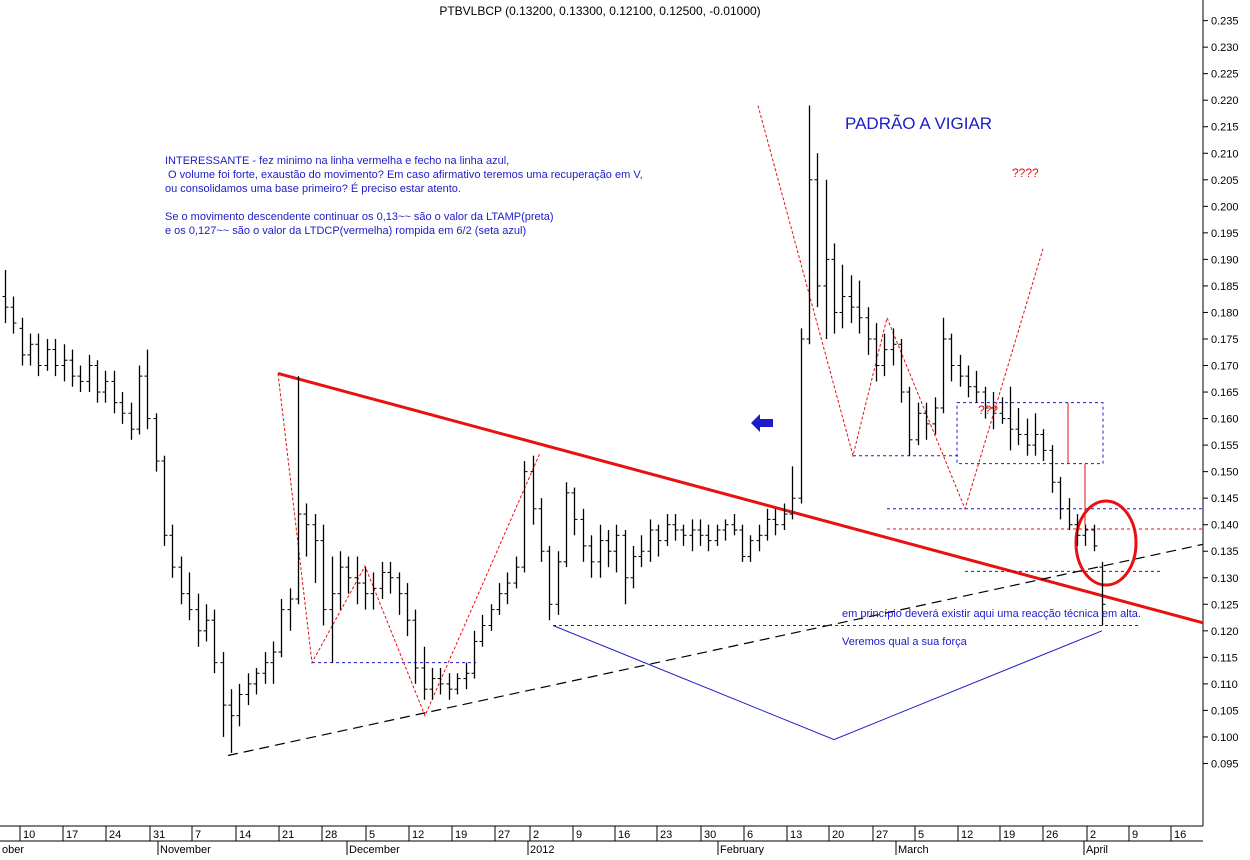 Image resolution: width=1250 pixels, height=860 pixels. What do you see at coordinates (1225, 340) in the screenshot?
I see `price-tick-label: 0.175` at bounding box center [1225, 340].